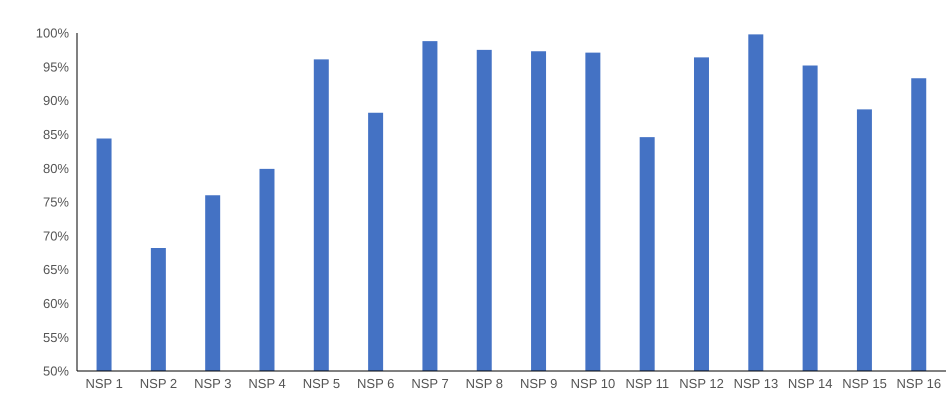 The width and height of the screenshot is (952, 405). What do you see at coordinates (56, 371) in the screenshot?
I see `y-tick-label: 50%` at bounding box center [56, 371].